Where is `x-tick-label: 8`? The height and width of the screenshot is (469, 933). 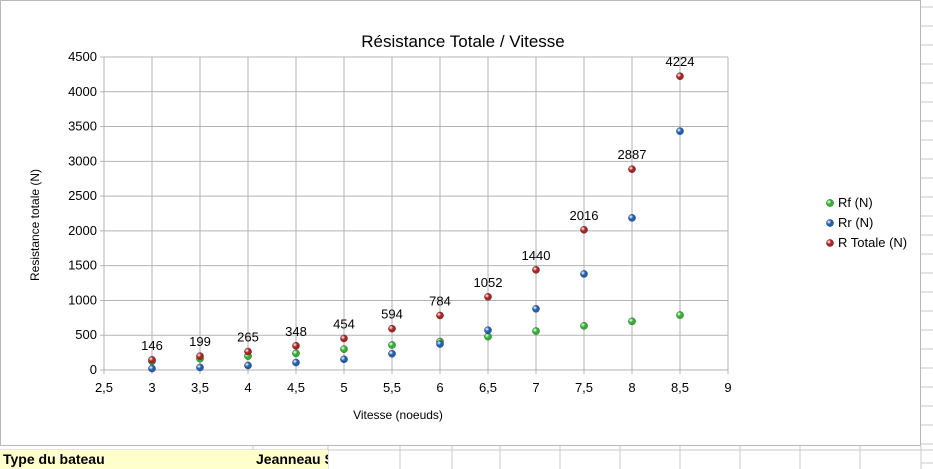 x-tick-label: 8 is located at coordinates (631, 387).